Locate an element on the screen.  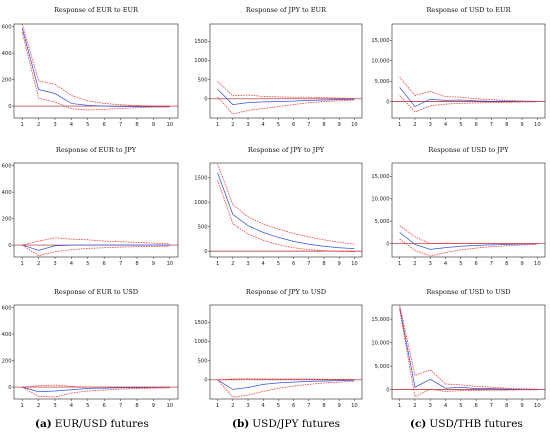
panel-9-title: Response of USD to USD is located at coordinates (468, 292).